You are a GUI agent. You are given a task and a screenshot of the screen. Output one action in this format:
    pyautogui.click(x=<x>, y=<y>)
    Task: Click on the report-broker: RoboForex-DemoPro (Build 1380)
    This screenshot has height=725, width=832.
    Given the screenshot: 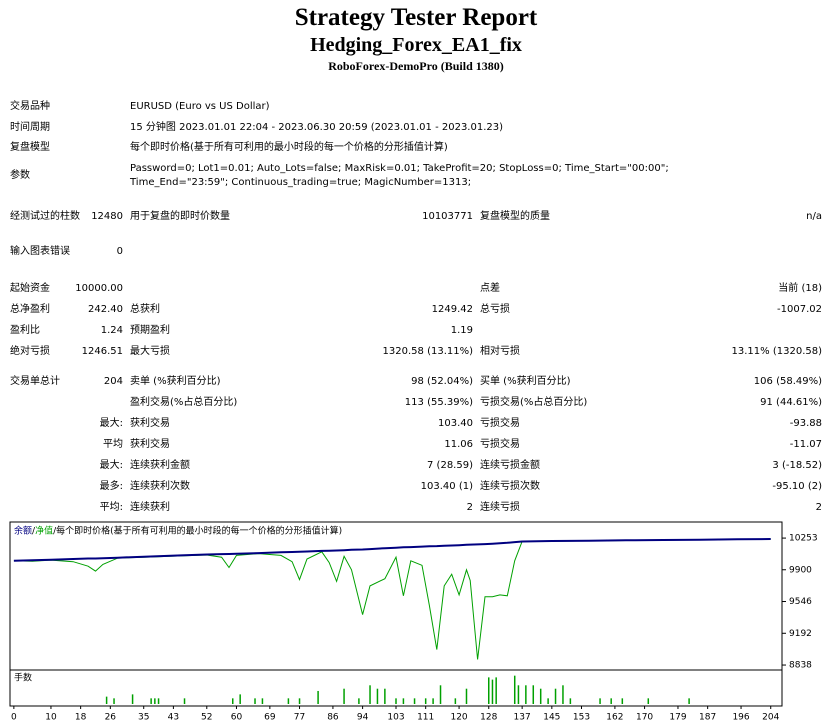 What is the action you would take?
    pyautogui.click(x=416, y=66)
    